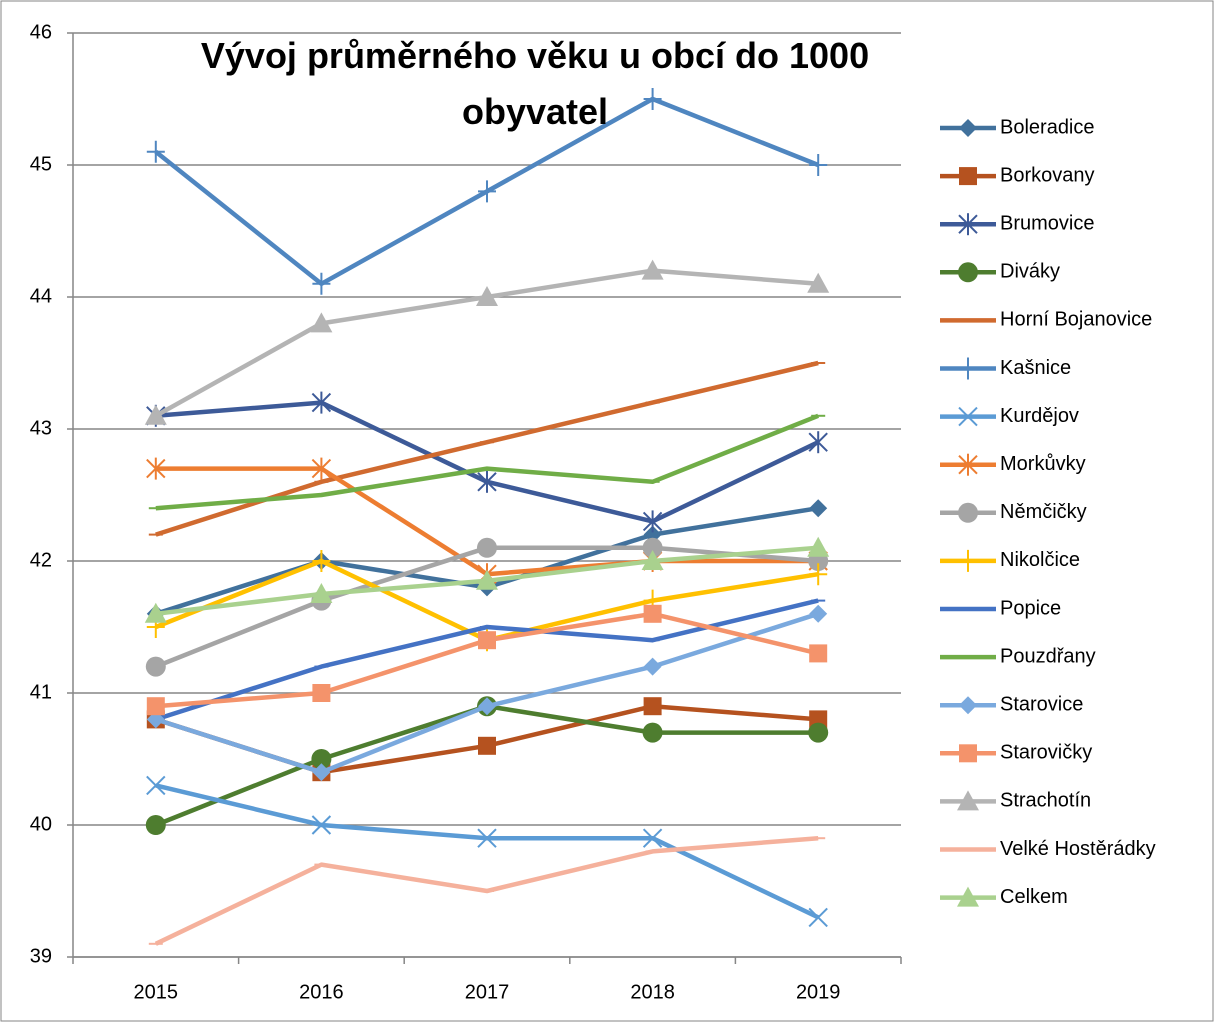  What do you see at coordinates (1035, 368) in the screenshot?
I see `legend-label: Kašnice` at bounding box center [1035, 368].